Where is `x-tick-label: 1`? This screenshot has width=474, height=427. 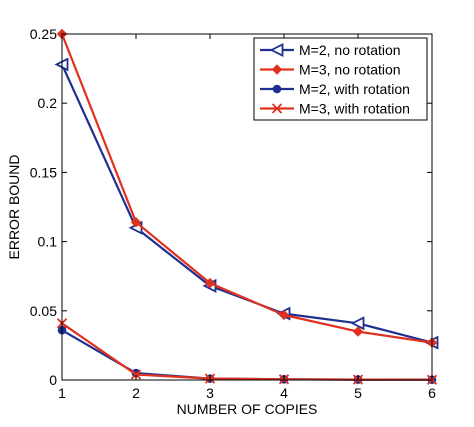 x-tick-label: 1 is located at coordinates (62, 393).